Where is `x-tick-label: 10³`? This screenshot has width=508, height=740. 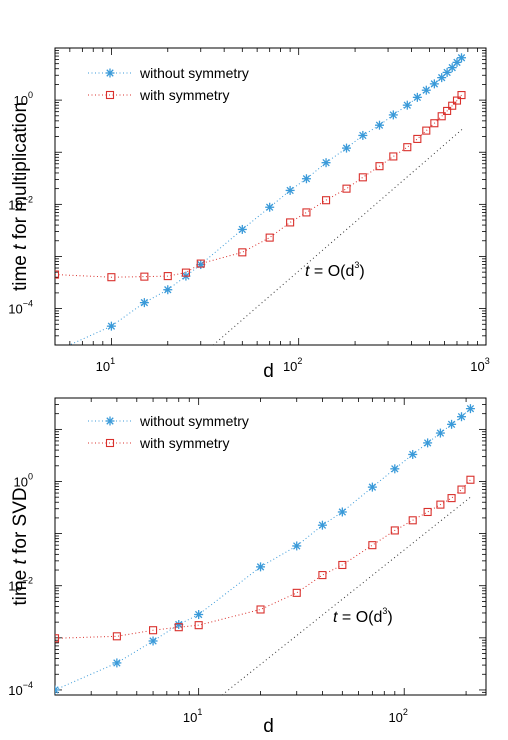 x-tick-label: 10³ is located at coordinates (479, 365).